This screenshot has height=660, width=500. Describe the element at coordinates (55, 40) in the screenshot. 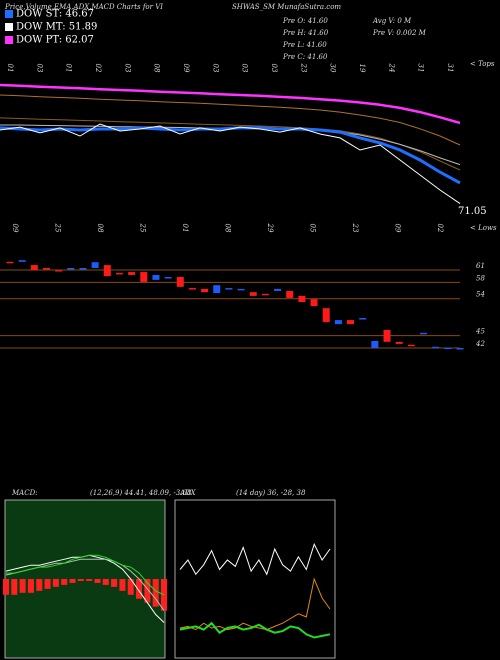

I see `legend-label: DOW PT: 62.07` at that location.